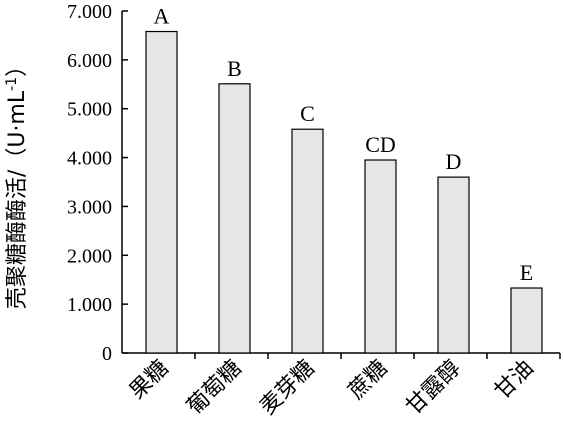  What do you see at coordinates (514, 380) in the screenshot?
I see `category-label: 甘油` at bounding box center [514, 380].